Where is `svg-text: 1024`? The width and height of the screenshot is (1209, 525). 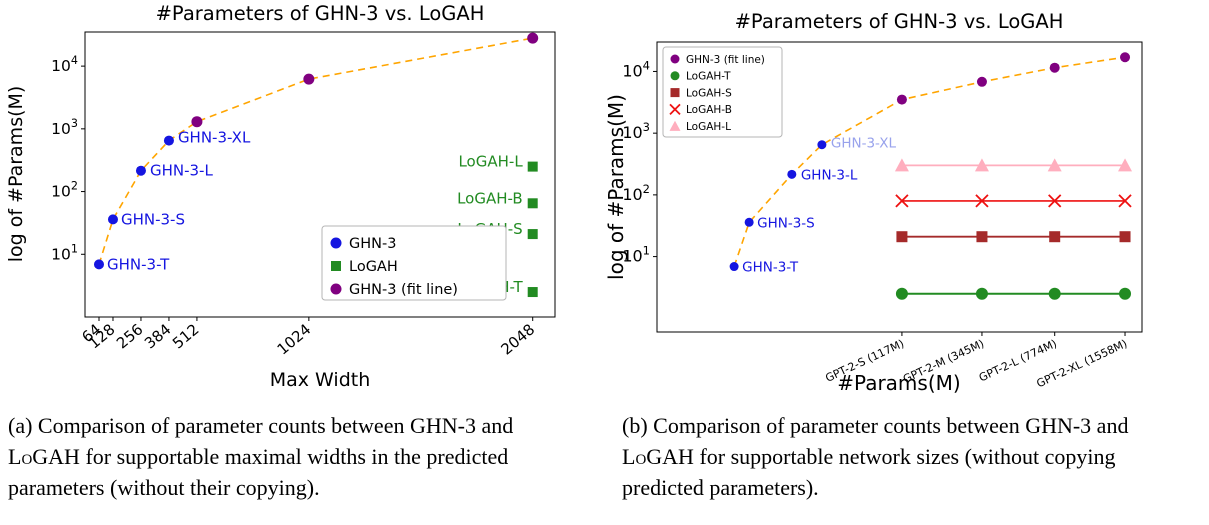
svg-text: 1024 is located at coordinates (294, 339).